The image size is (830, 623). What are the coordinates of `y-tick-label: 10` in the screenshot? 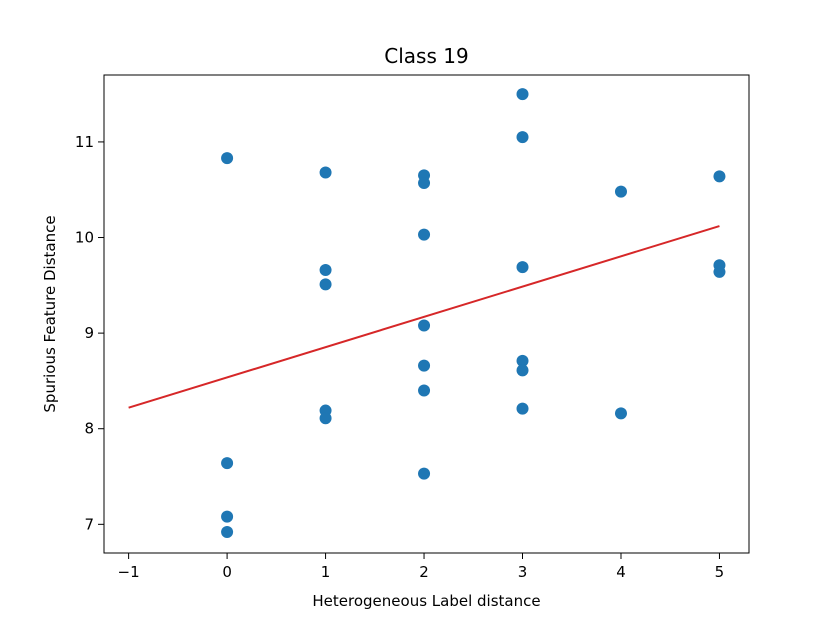 It's located at (84, 238).